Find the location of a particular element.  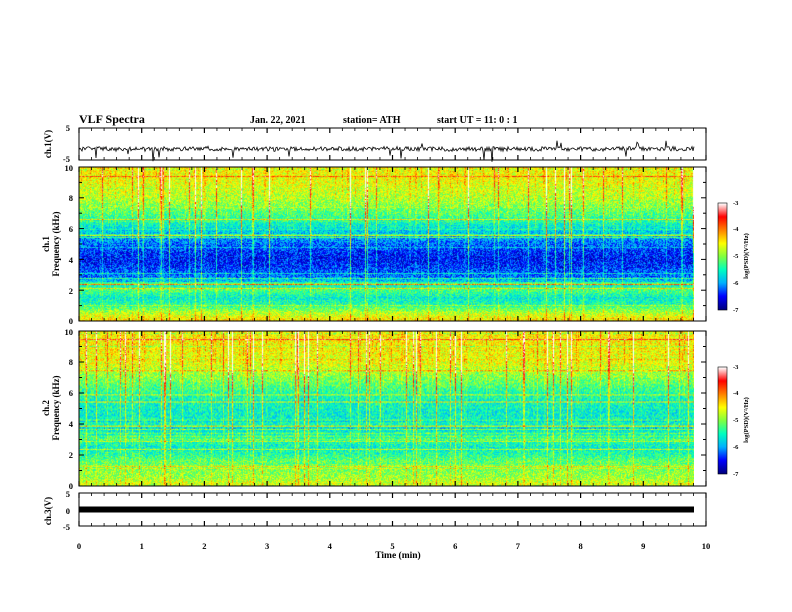

ch1-frequency-ylabel: Frequency (kHz) is located at coordinates (56, 243).